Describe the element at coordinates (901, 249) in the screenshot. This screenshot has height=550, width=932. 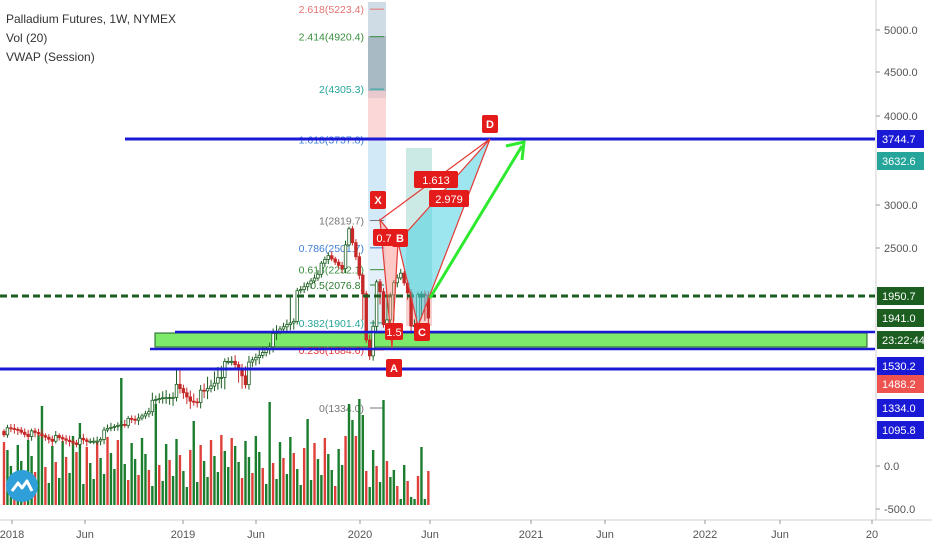
I see `price-tick-label: 2500.0` at that location.